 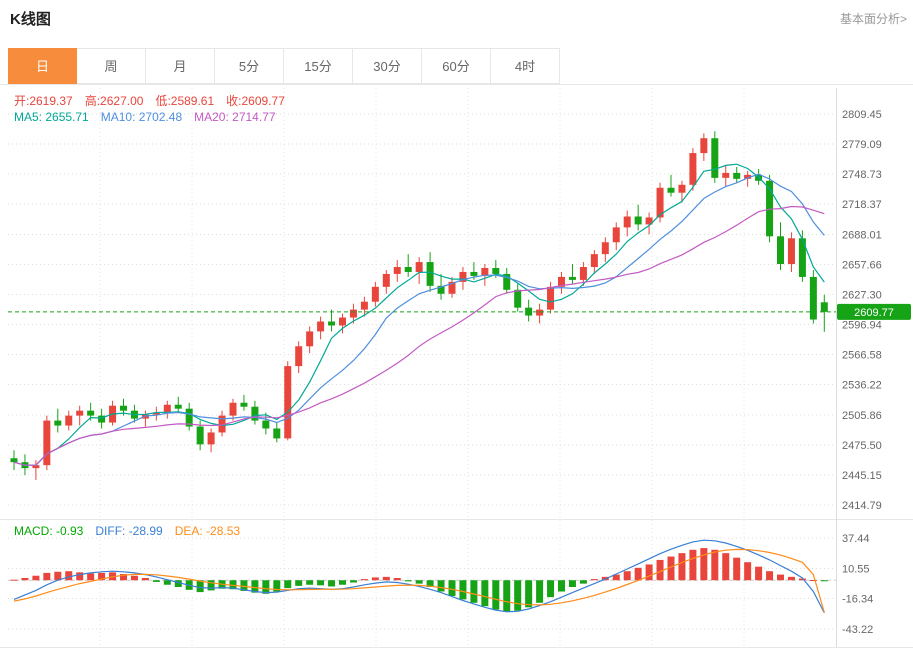 What do you see at coordinates (862, 506) in the screenshot?
I see `svg-text: 2414.79` at bounding box center [862, 506].